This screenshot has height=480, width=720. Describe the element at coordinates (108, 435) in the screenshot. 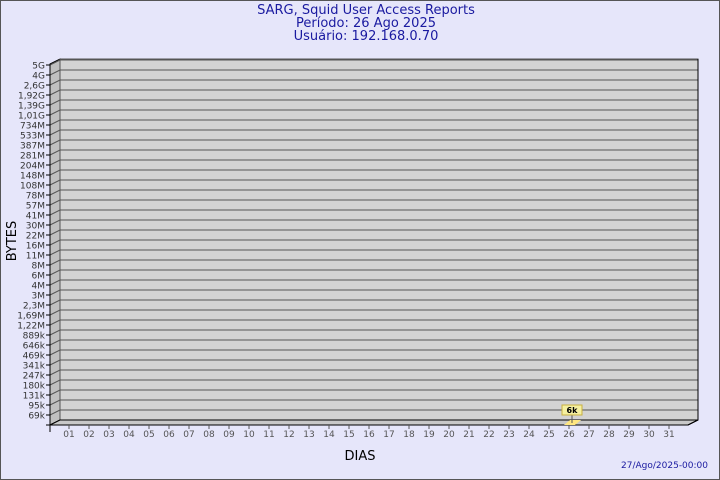

I see `x-tick-label: 03` at that location.